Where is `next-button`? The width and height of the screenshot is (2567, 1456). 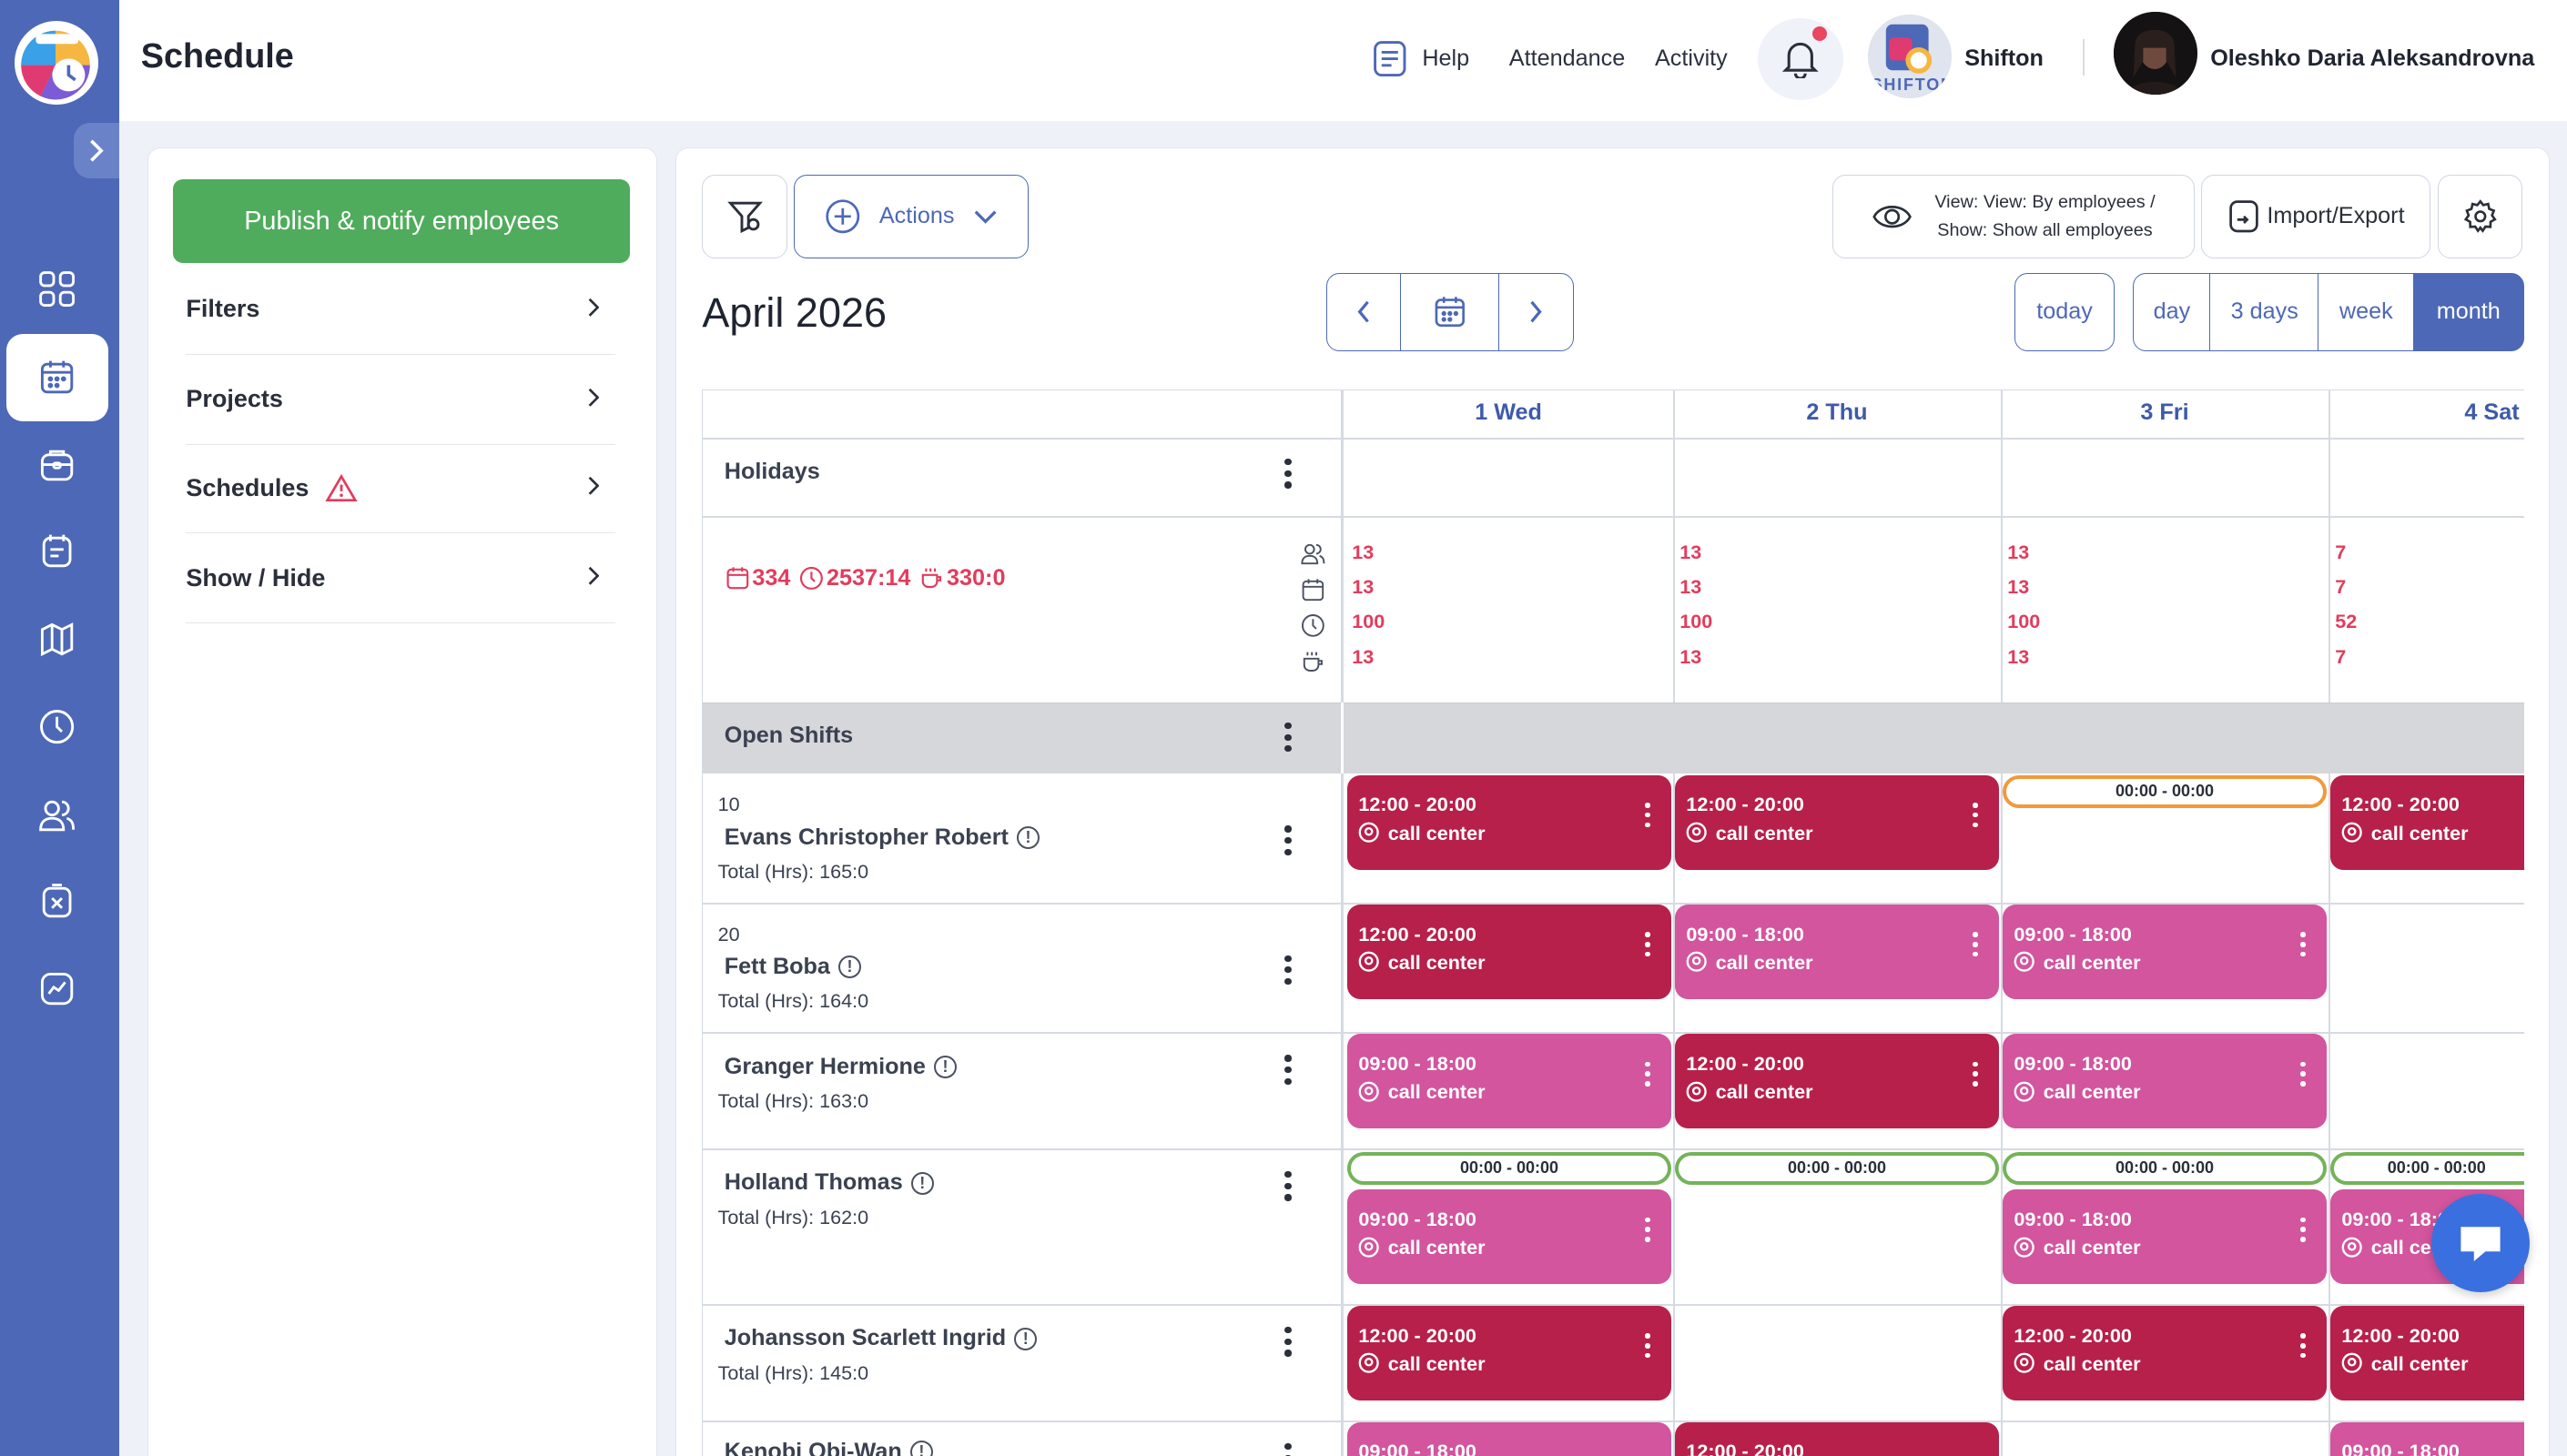 next-button is located at coordinates (1536, 312).